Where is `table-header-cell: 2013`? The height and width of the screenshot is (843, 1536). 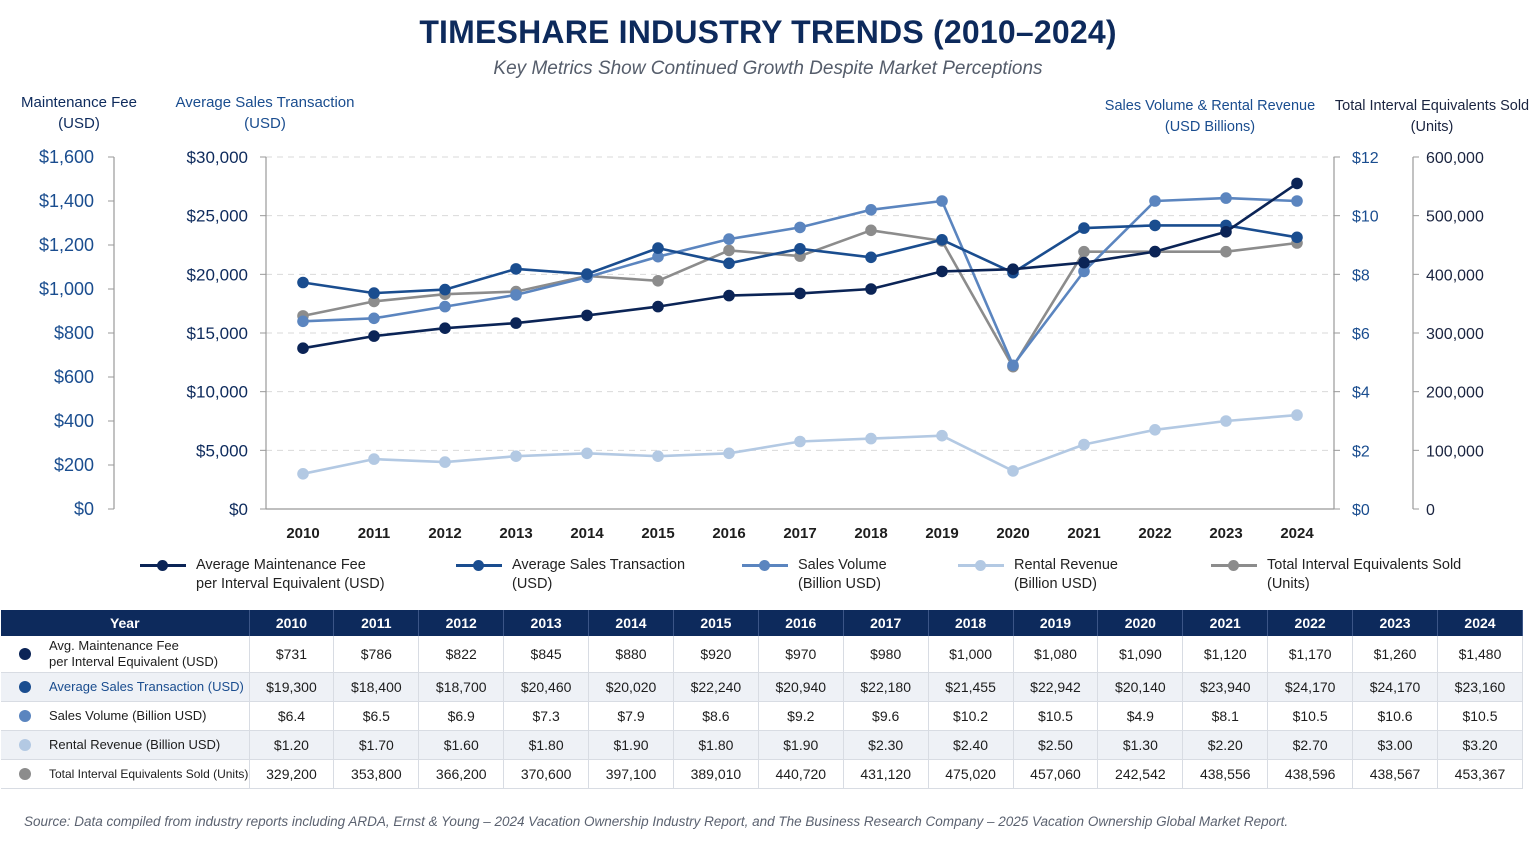
table-header-cell: 2013 is located at coordinates (546, 623).